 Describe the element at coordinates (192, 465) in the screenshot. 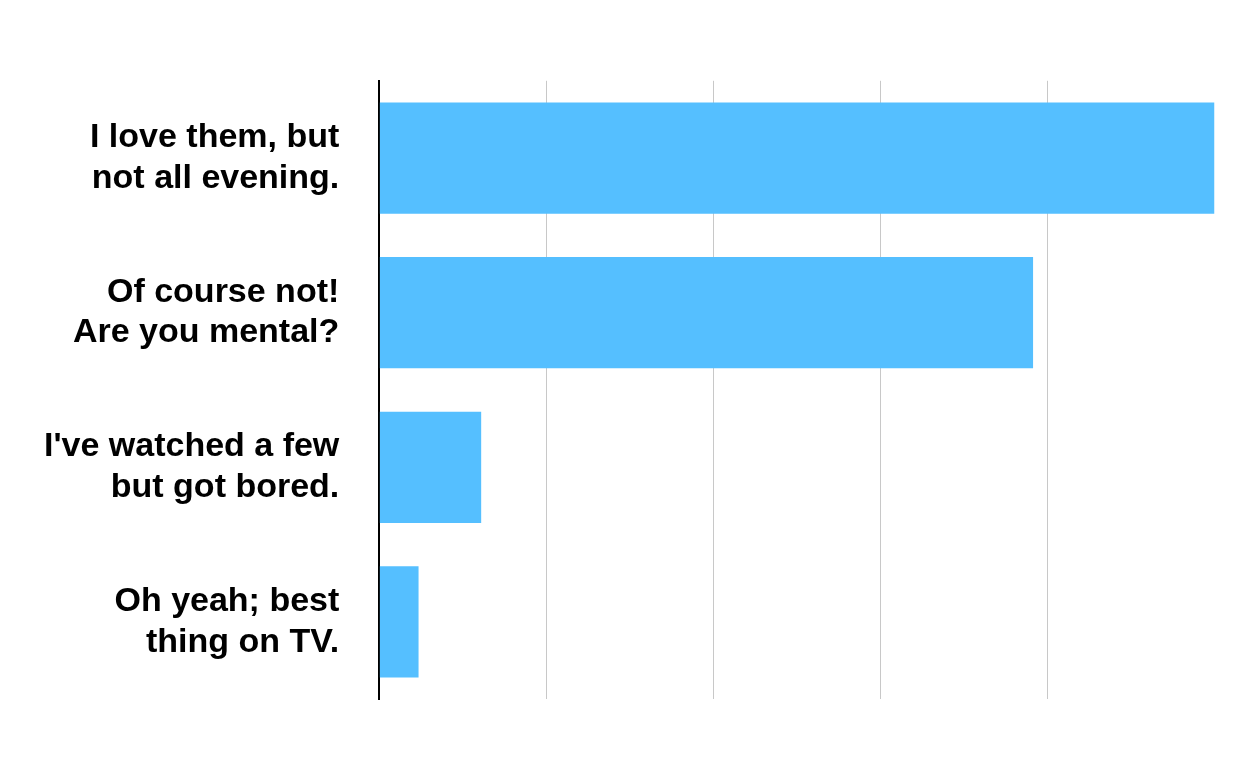

I see `y-tick-label: I've watched a few but got bored.` at that location.